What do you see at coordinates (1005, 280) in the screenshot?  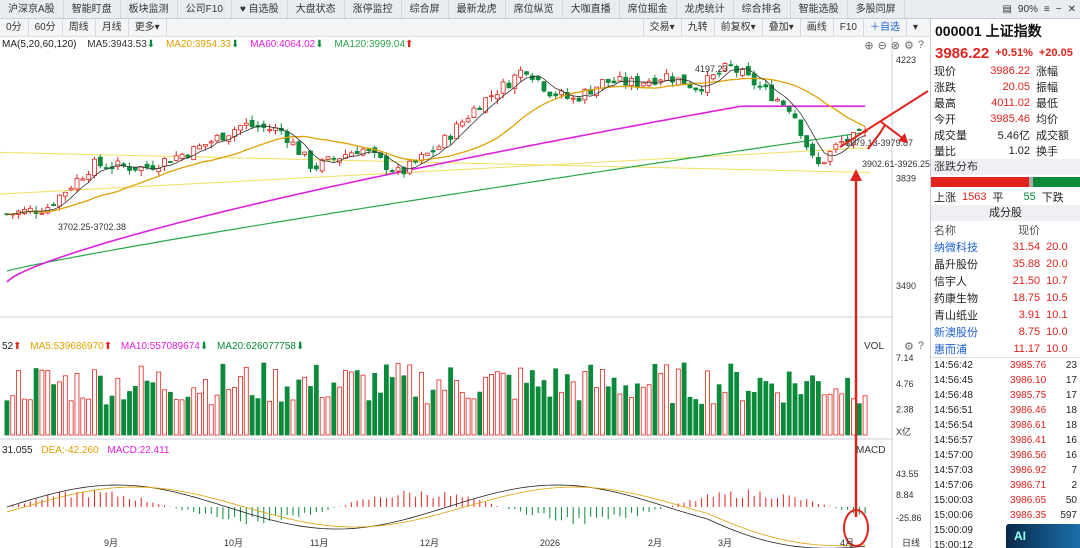 I see `cf-row: 信宇人 21.50 10.7` at bounding box center [1005, 280].